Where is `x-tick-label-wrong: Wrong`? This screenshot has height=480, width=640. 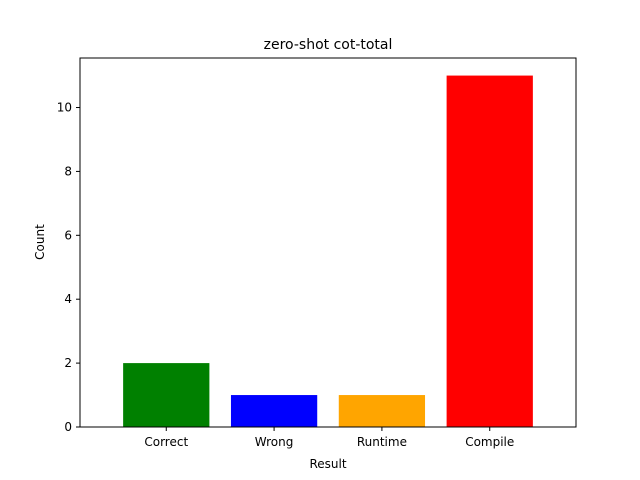
x-tick-label-wrong: Wrong is located at coordinates (274, 442).